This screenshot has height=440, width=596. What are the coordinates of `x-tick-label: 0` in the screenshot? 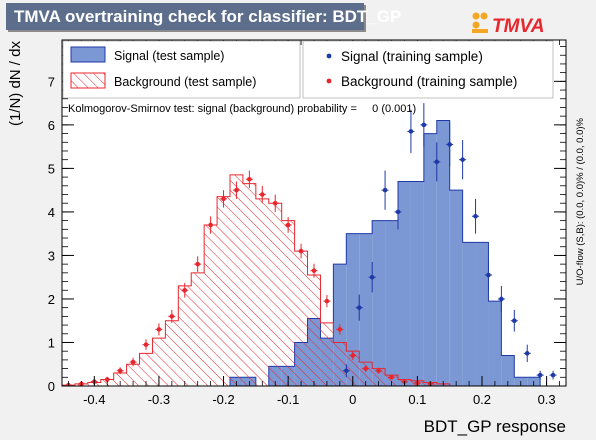 It's located at (352, 399).